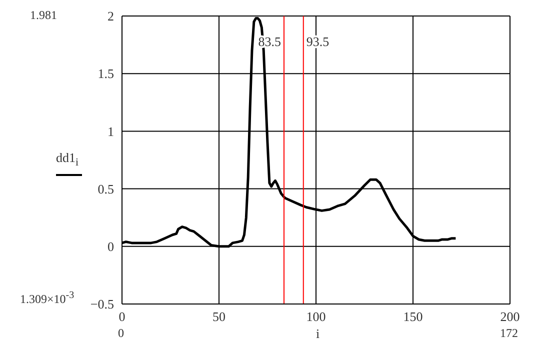 The width and height of the screenshot is (533, 355). What do you see at coordinates (318, 333) in the screenshot?
I see `x-axis-title: i` at bounding box center [318, 333].